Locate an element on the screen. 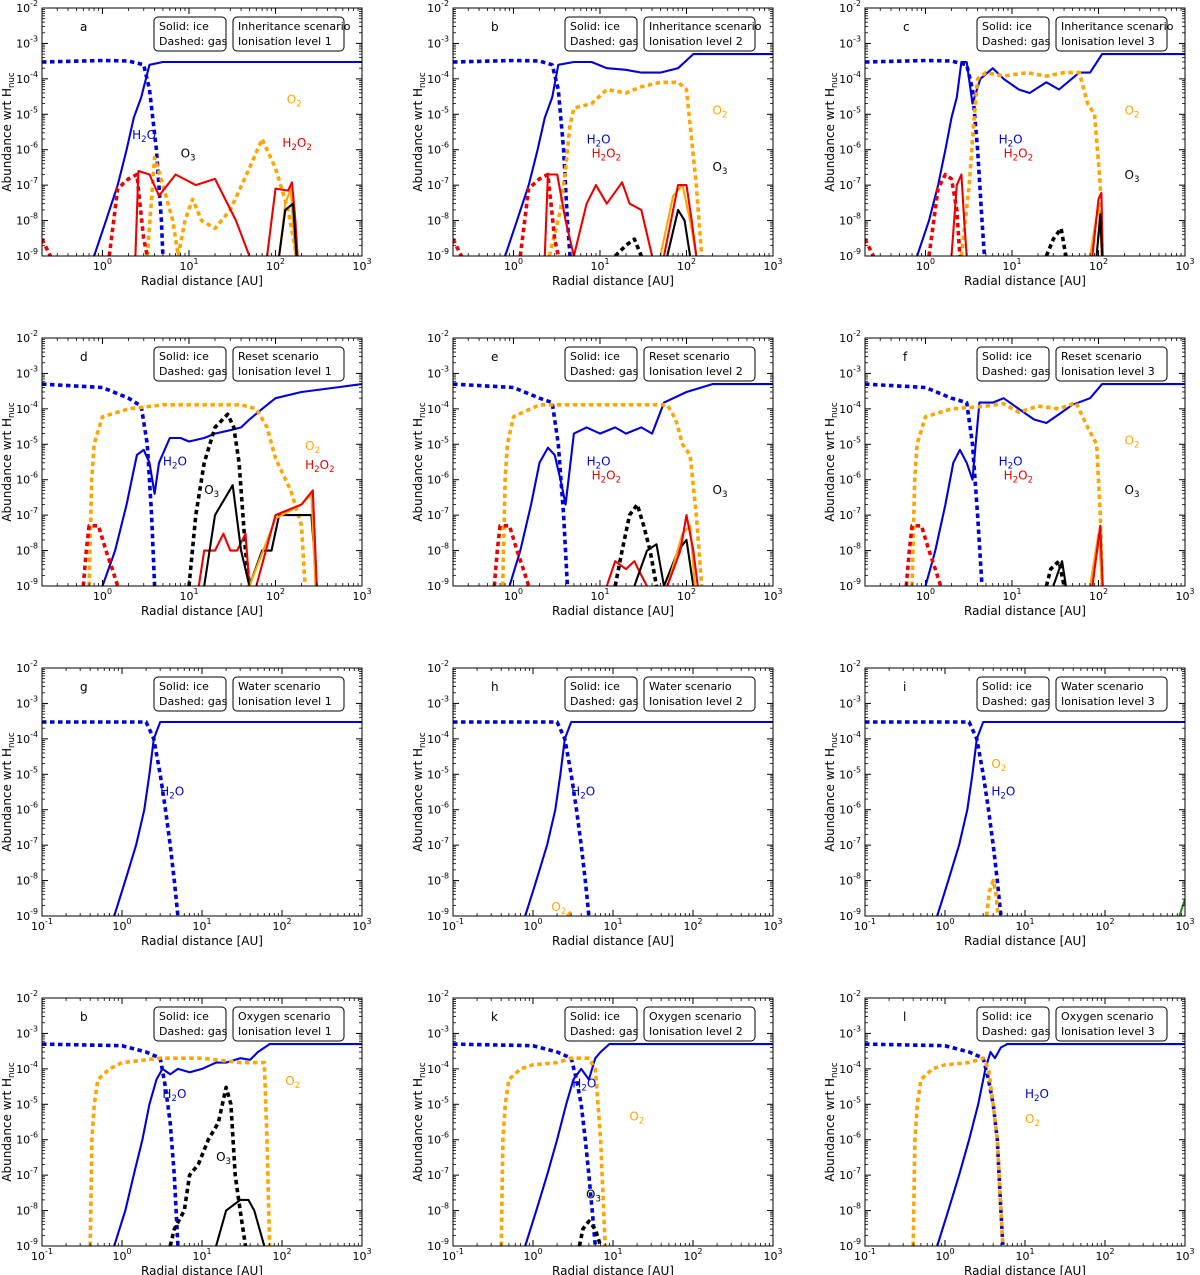 Image resolution: width=1200 pixels, height=1275 pixels. y-tick-exp: -6 is located at coordinates (857, 145).